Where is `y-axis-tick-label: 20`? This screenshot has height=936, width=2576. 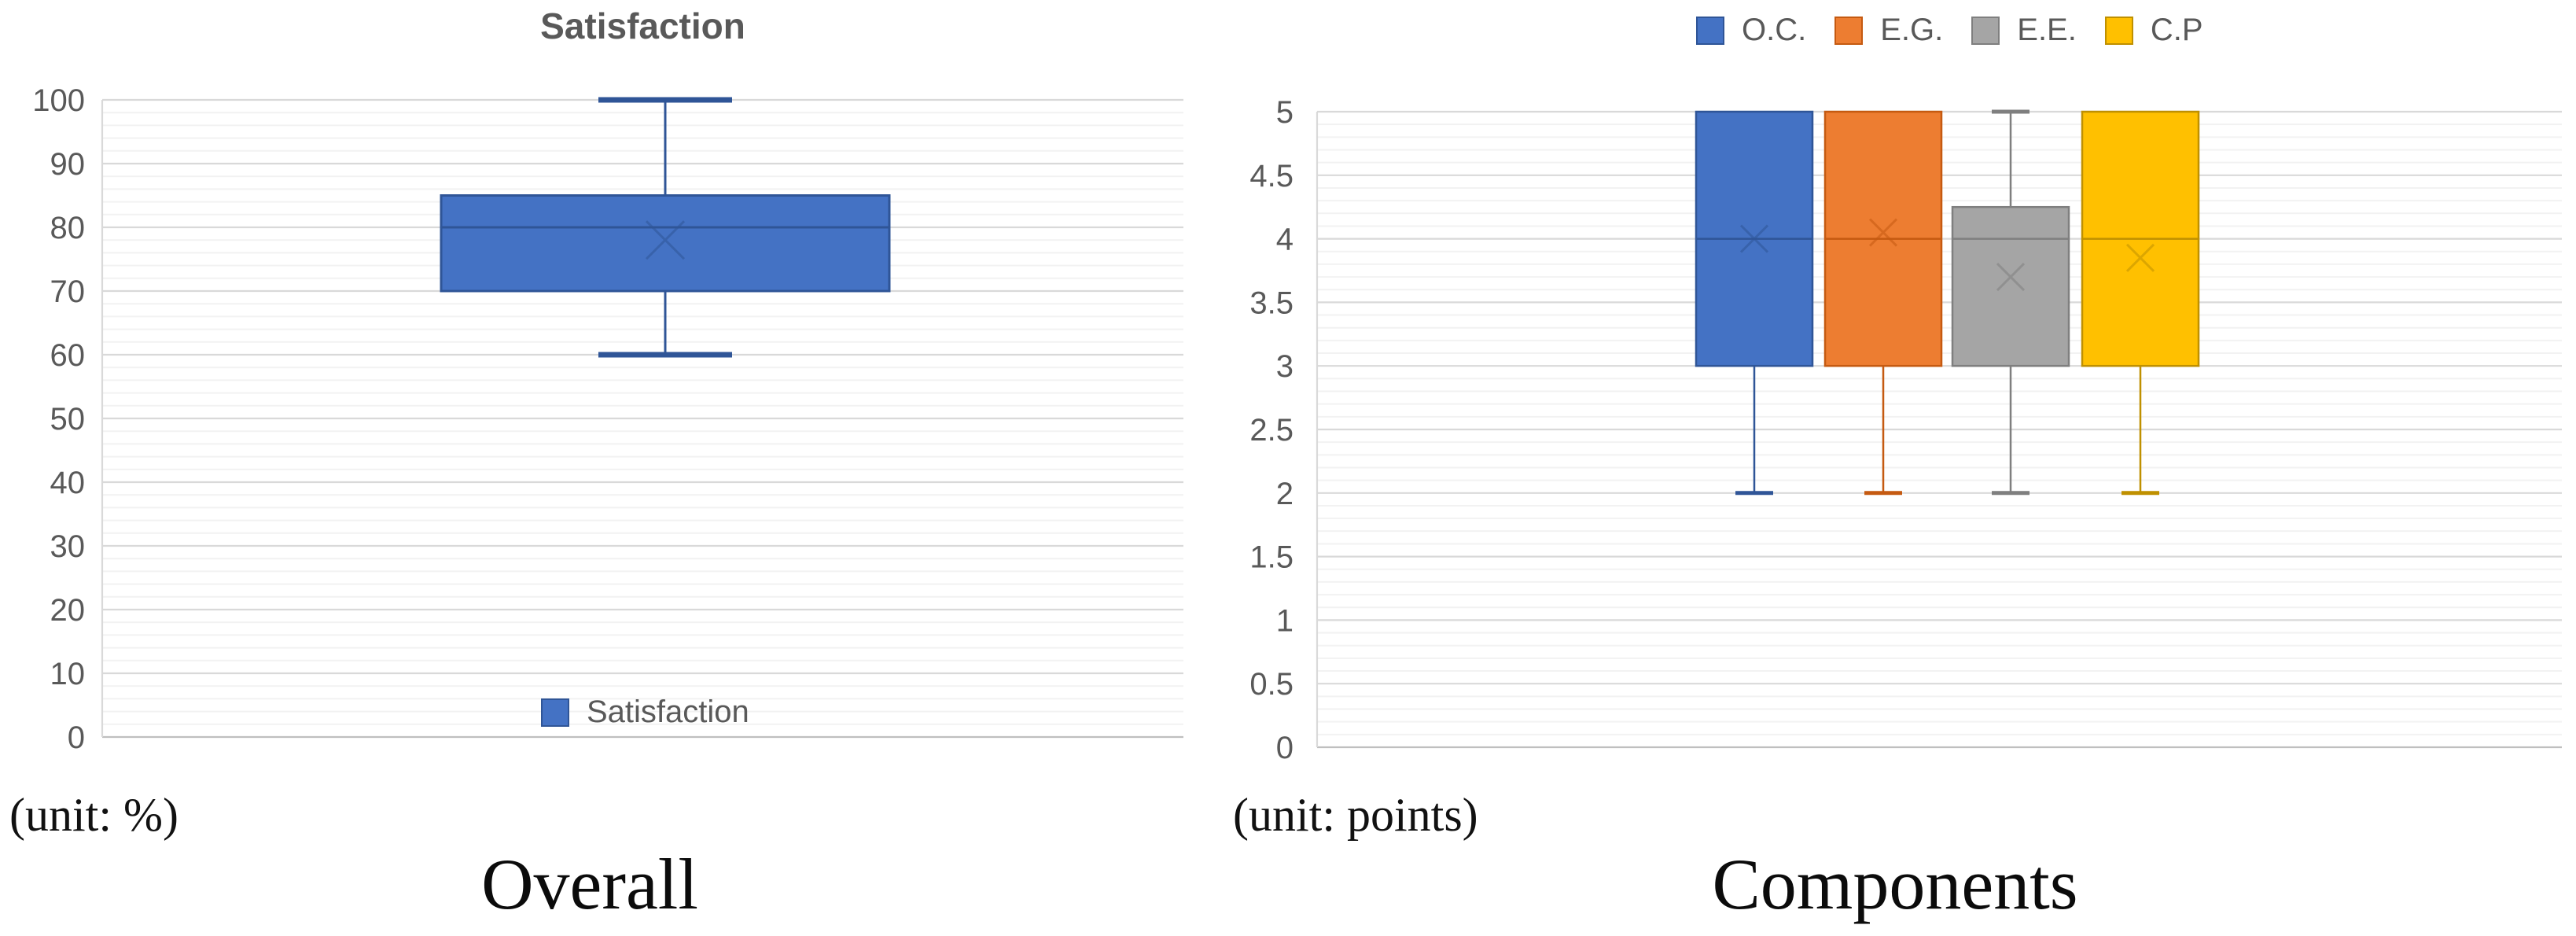 y-axis-tick-label: 20 is located at coordinates (68, 610).